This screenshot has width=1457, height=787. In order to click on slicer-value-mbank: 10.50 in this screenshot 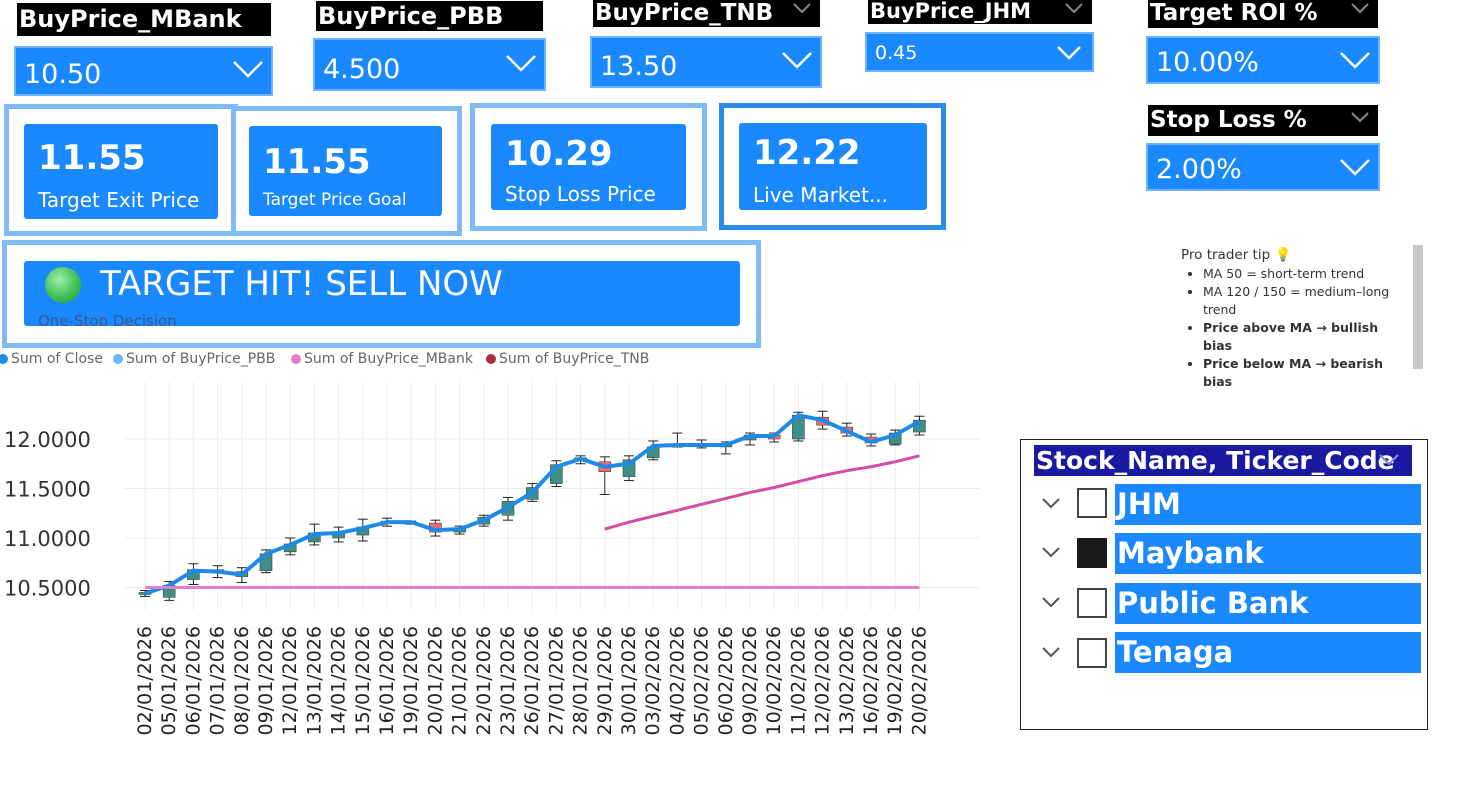, I will do `click(63, 74)`.